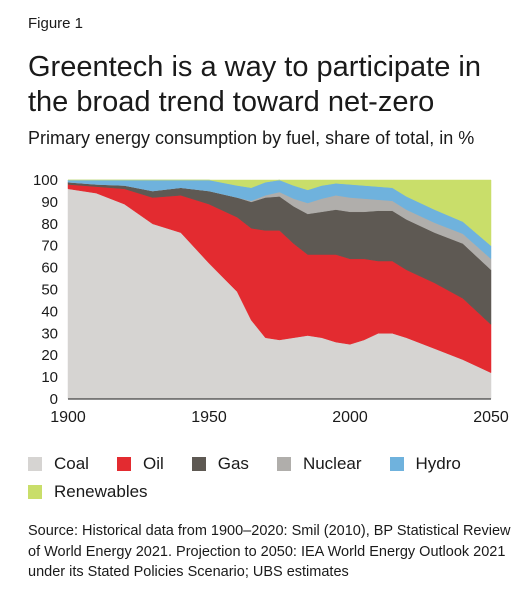  Describe the element at coordinates (273, 492) in the screenshot. I see `legend-row: Renewables` at that location.